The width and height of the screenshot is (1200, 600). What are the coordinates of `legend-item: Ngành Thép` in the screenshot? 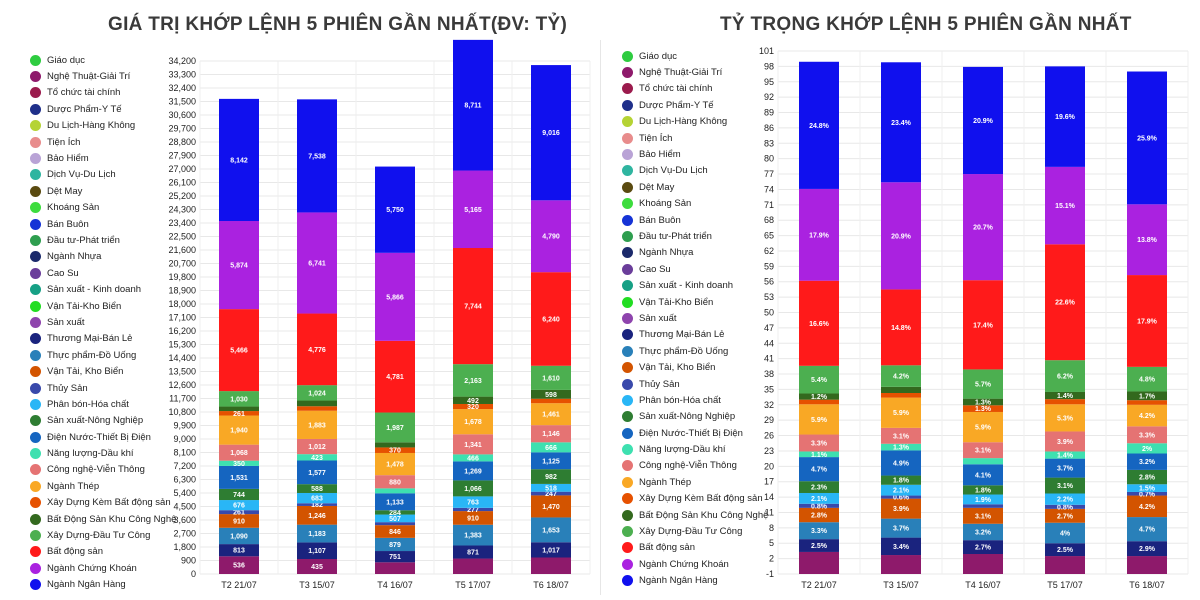 It's located at (103, 486).